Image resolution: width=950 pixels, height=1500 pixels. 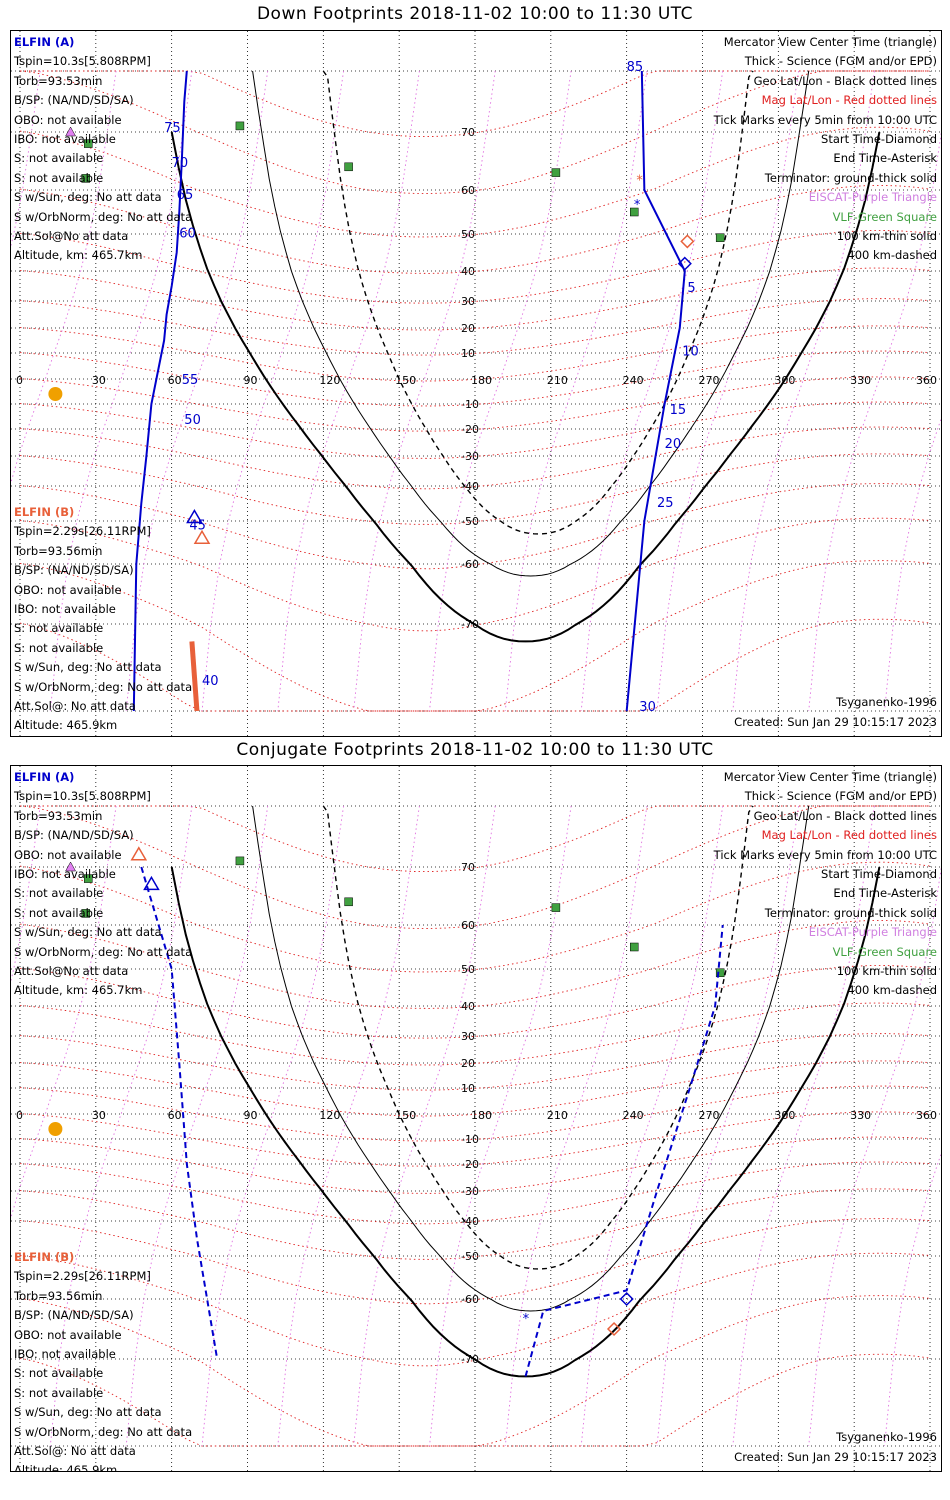 What do you see at coordinates (470, 521) in the screenshot?
I see `lat-tick-label: -50` at bounding box center [470, 521].